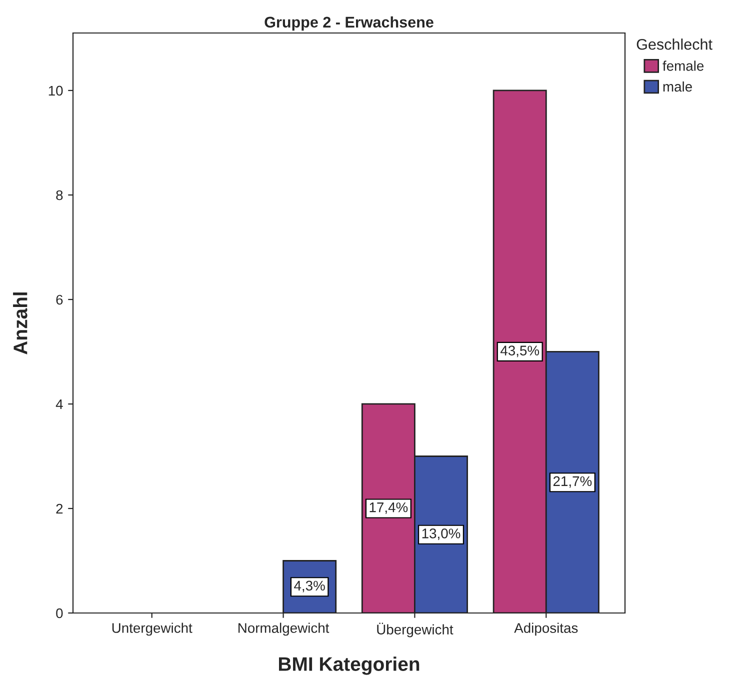 Image resolution: width=753 pixels, height=677 pixels. I want to click on annotation: 13,0%, so click(441, 534).